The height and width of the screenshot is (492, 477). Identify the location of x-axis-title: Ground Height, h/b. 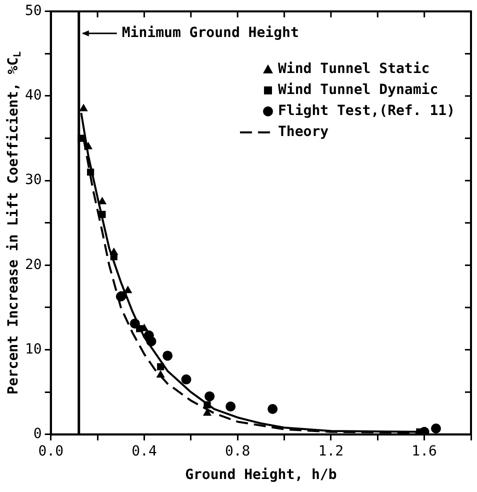
(261, 475).